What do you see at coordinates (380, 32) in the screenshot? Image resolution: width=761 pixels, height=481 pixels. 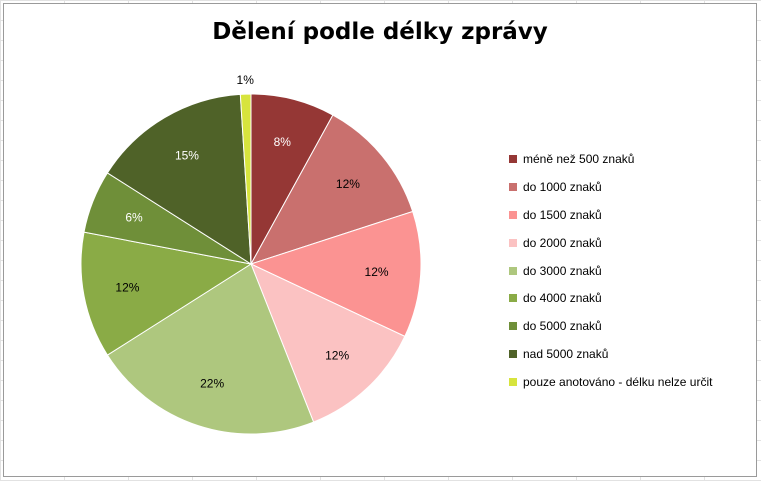 I see `chart-title: Dělení podle délky zprávy` at bounding box center [380, 32].